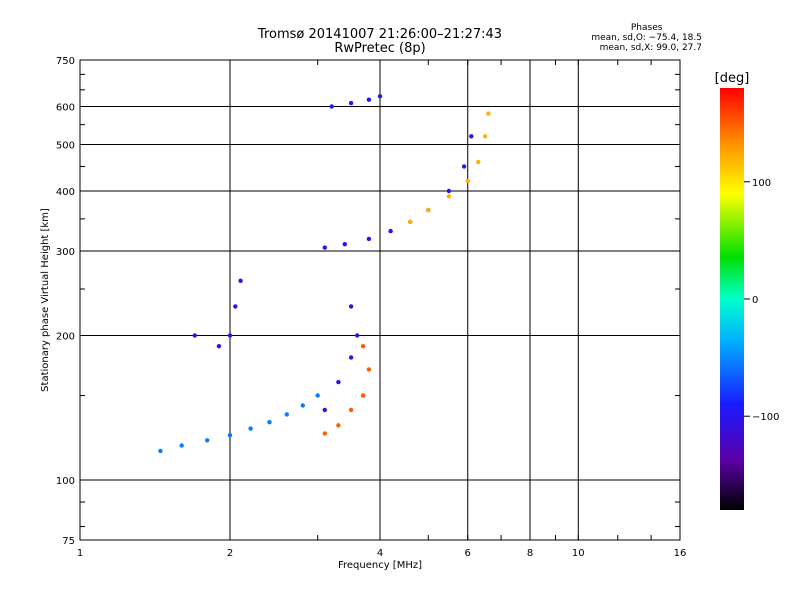 The width and height of the screenshot is (800, 600). I want to click on colorbar-tick-label: −100, so click(765, 417).